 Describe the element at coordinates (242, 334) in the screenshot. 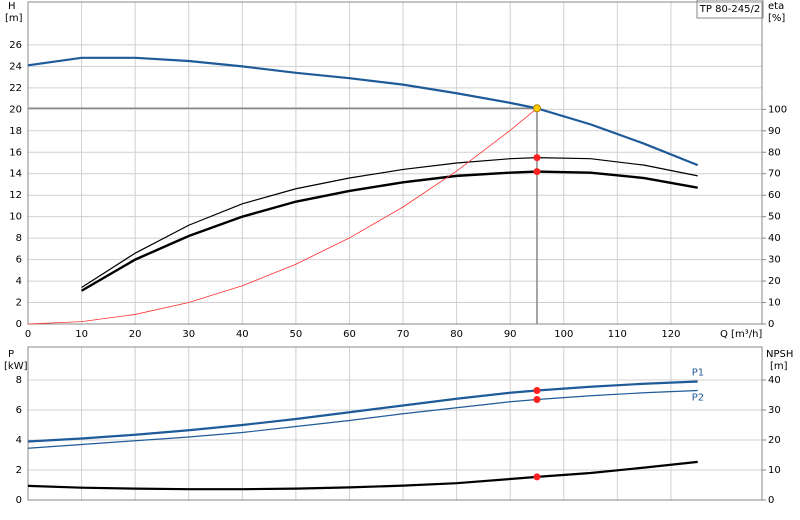

I see `x-tick-label: 40` at that location.